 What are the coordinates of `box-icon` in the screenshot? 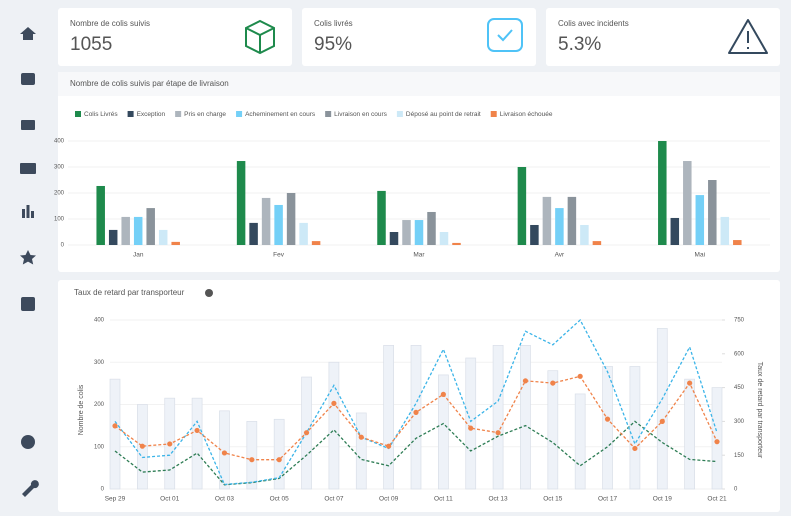 It's located at (260, 37).